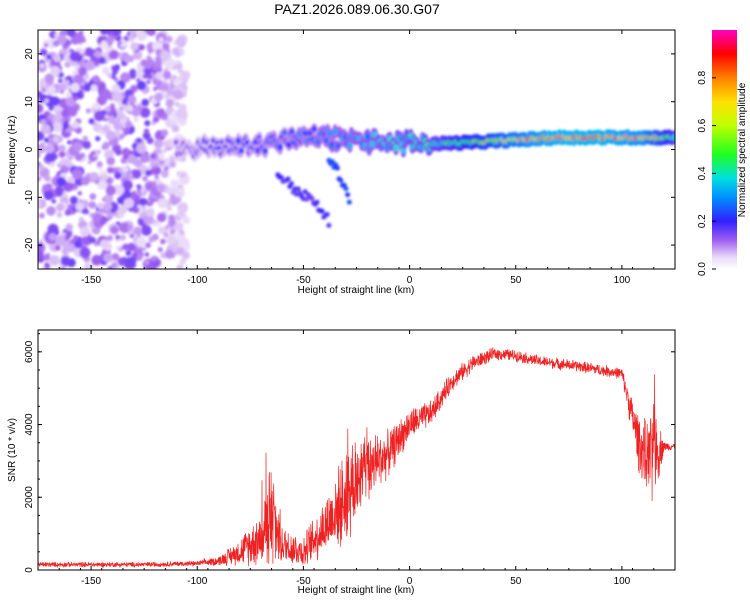 The height and width of the screenshot is (600, 750). Describe the element at coordinates (724, 149) in the screenshot. I see `colorbar-gradient` at that location.